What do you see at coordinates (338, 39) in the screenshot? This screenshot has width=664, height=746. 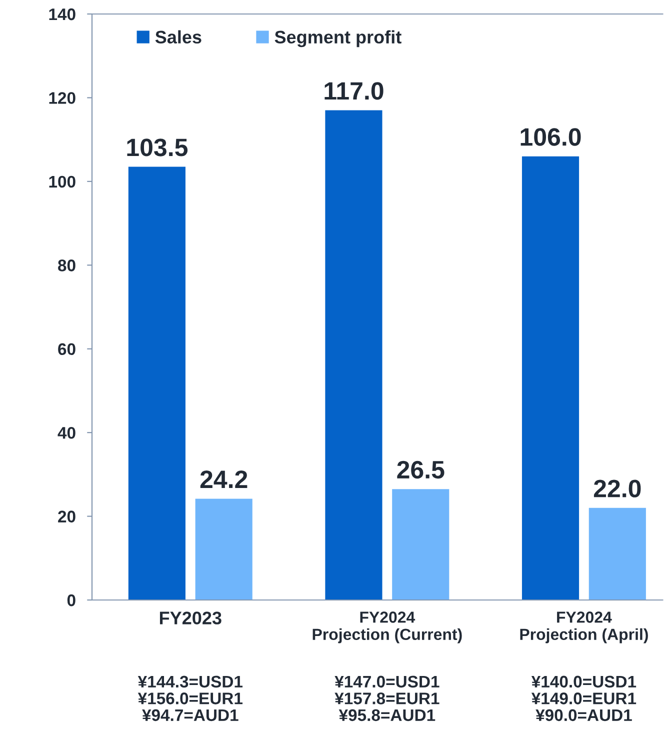 I see `legend-label: Segment profit` at bounding box center [338, 39].